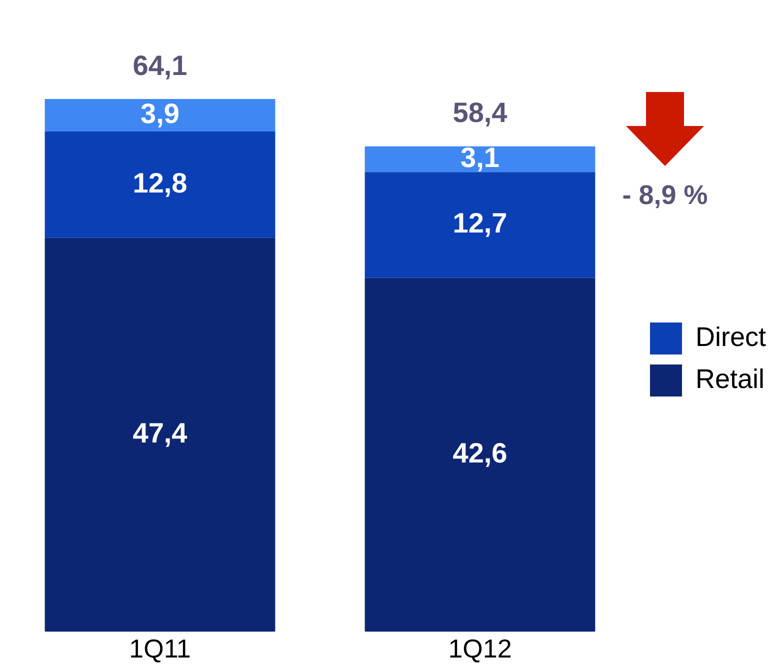 This screenshot has height=669, width=776. What do you see at coordinates (730, 337) in the screenshot?
I see `legend-label: Direct` at bounding box center [730, 337].